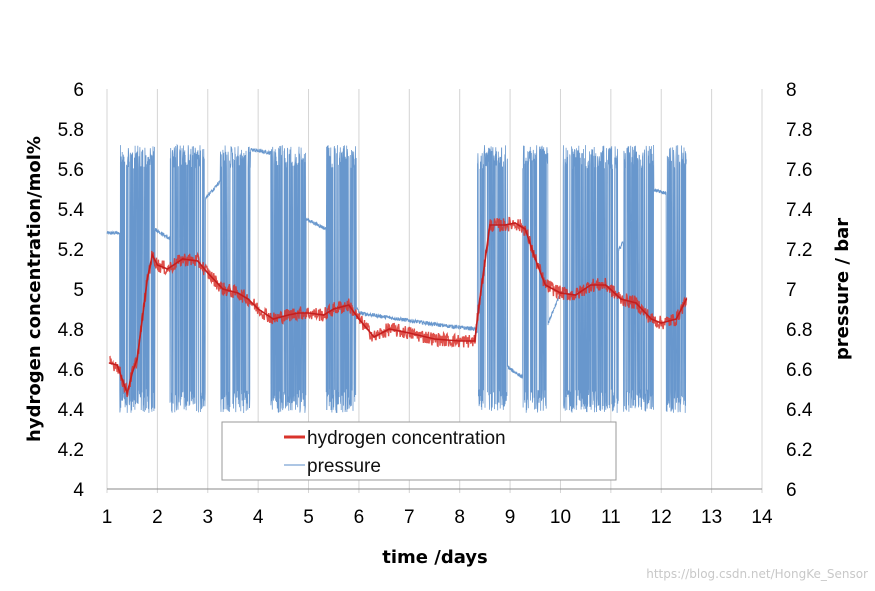  Describe the element at coordinates (799, 330) in the screenshot. I see `y-right-tick-6.8: 6.8` at that location.